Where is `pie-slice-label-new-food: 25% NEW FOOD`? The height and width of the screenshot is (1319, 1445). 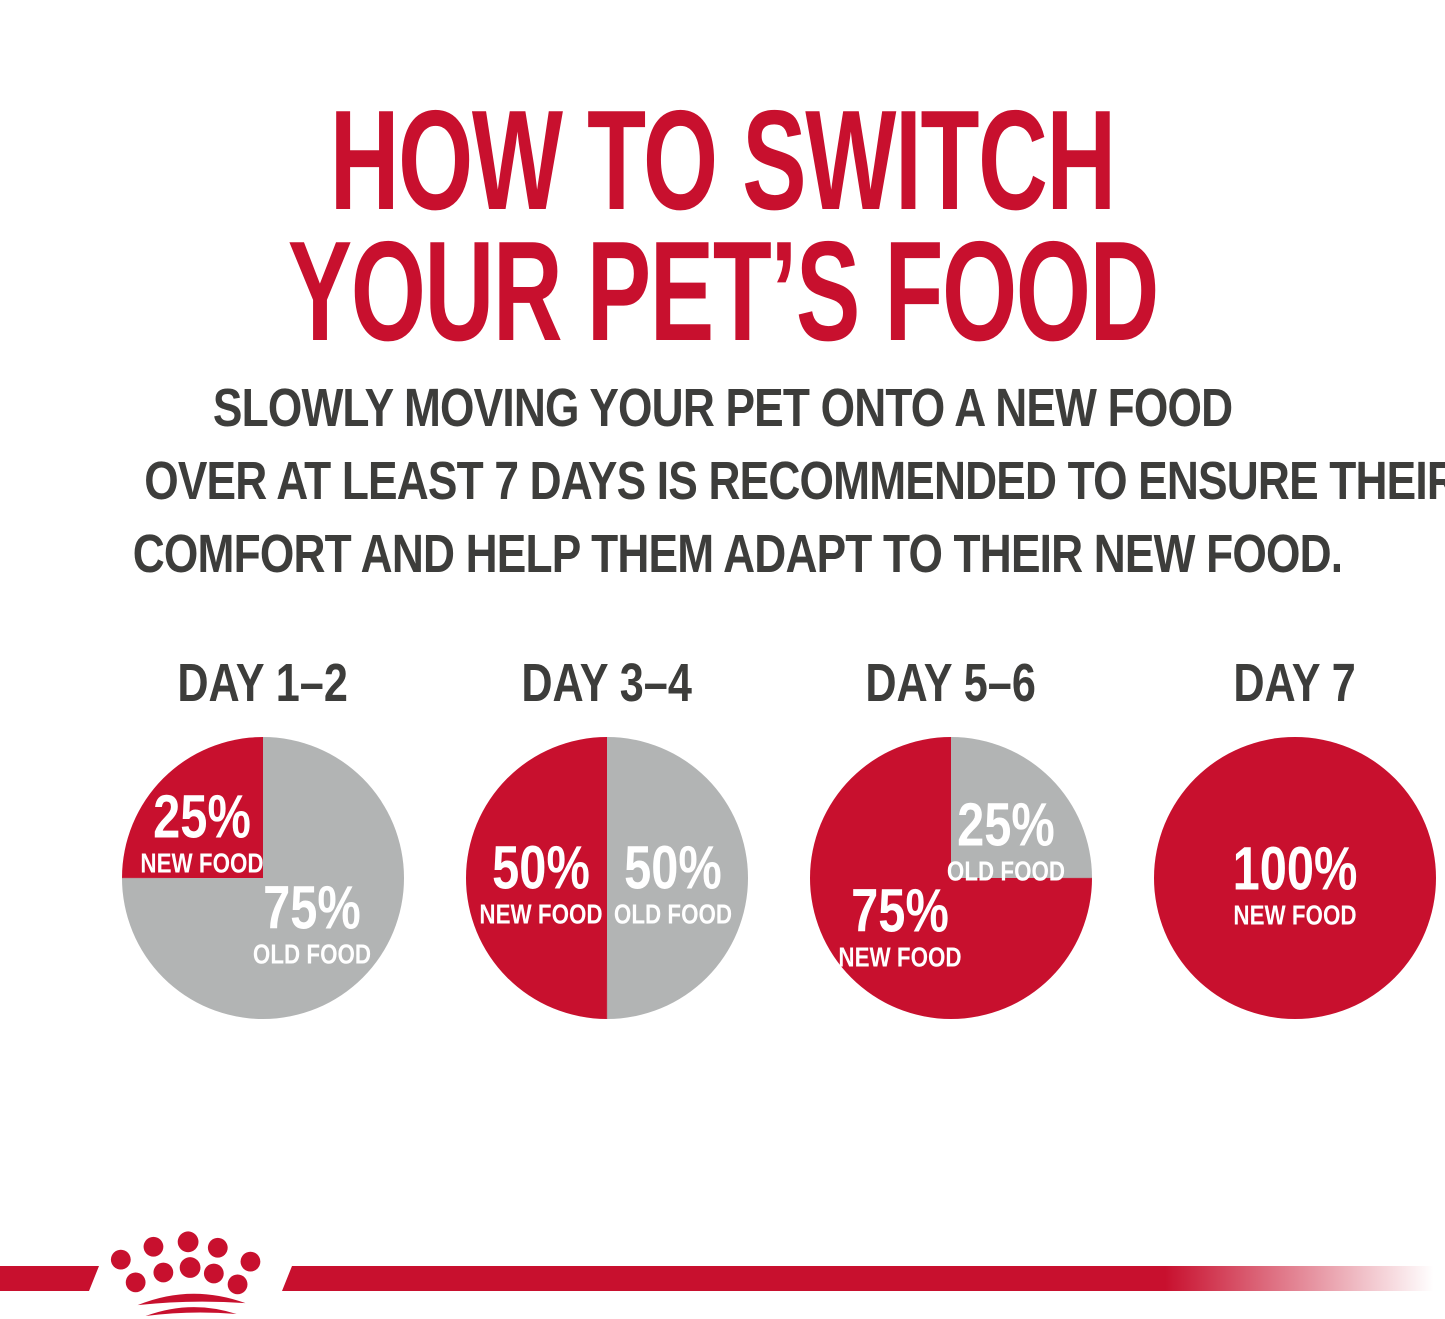 pie-slice-label-new-food: 25% NEW FOOD is located at coordinates (202, 830).